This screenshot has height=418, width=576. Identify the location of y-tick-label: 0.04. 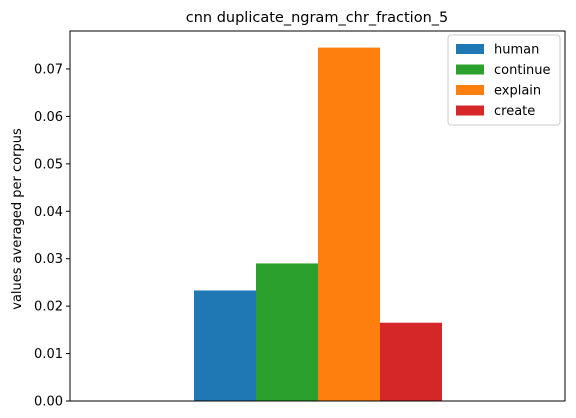
(48, 212).